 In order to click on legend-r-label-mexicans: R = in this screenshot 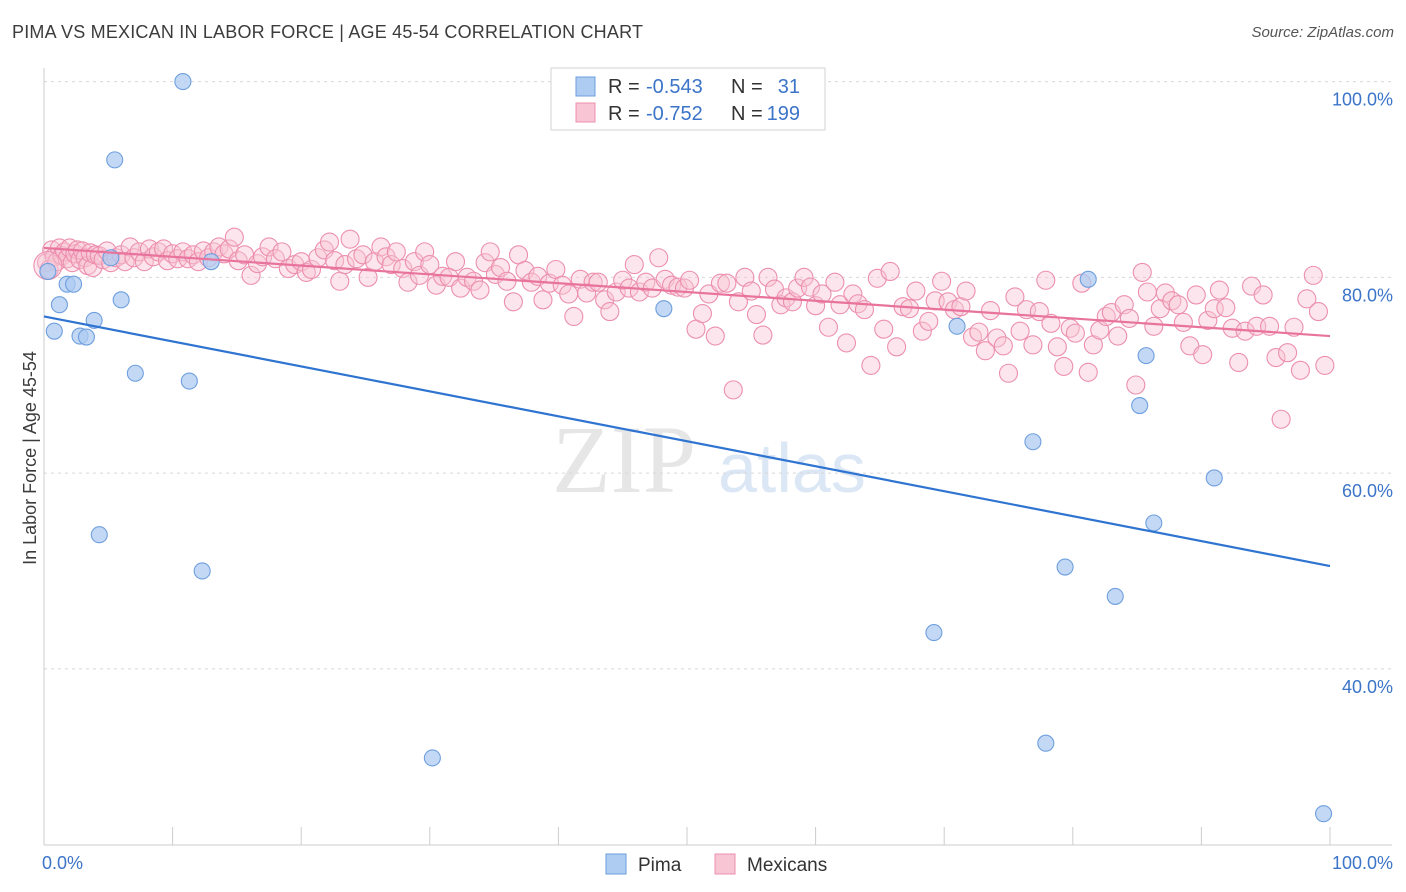, I will do `click(624, 114)`.